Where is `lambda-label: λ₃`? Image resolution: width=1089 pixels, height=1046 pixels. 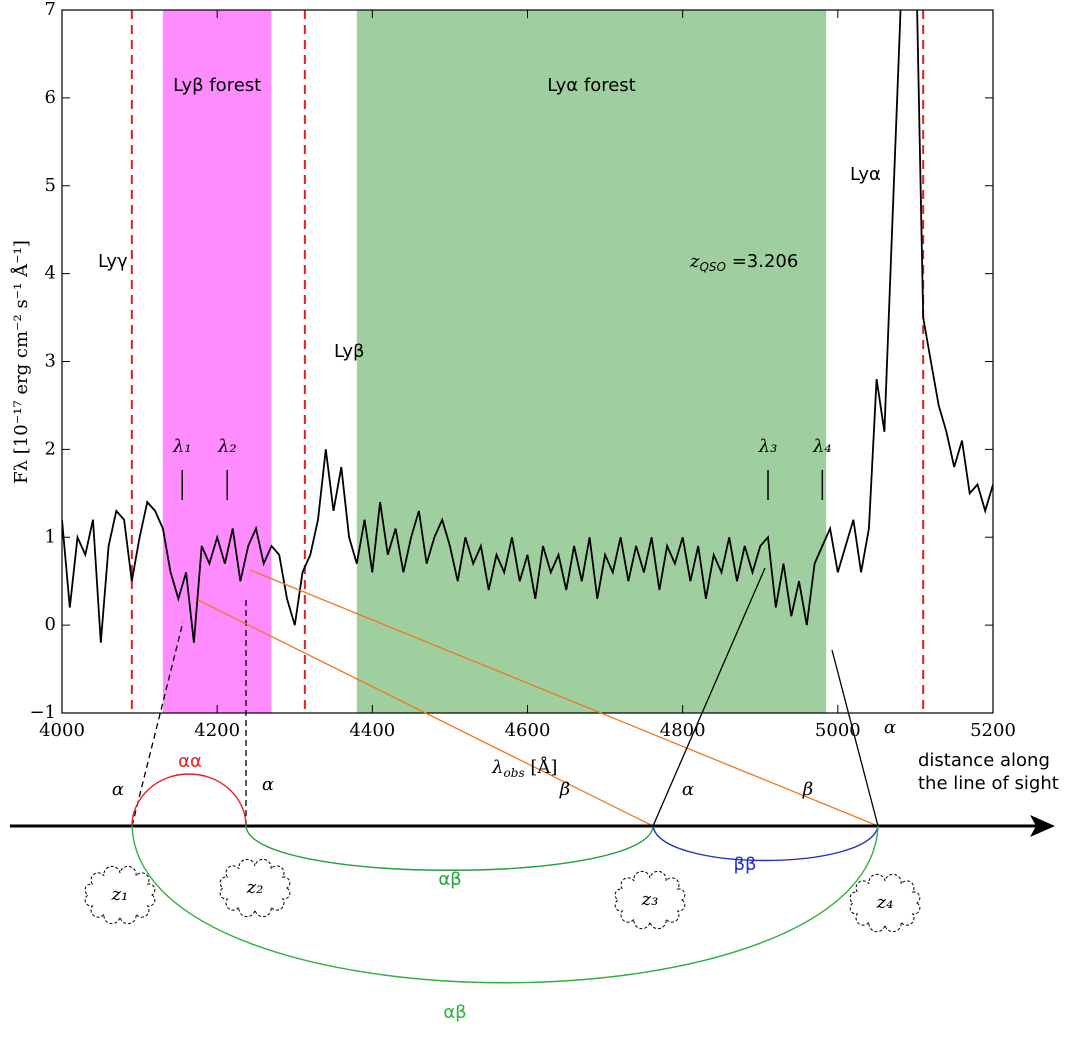 lambda-label: λ₃ is located at coordinates (768, 446).